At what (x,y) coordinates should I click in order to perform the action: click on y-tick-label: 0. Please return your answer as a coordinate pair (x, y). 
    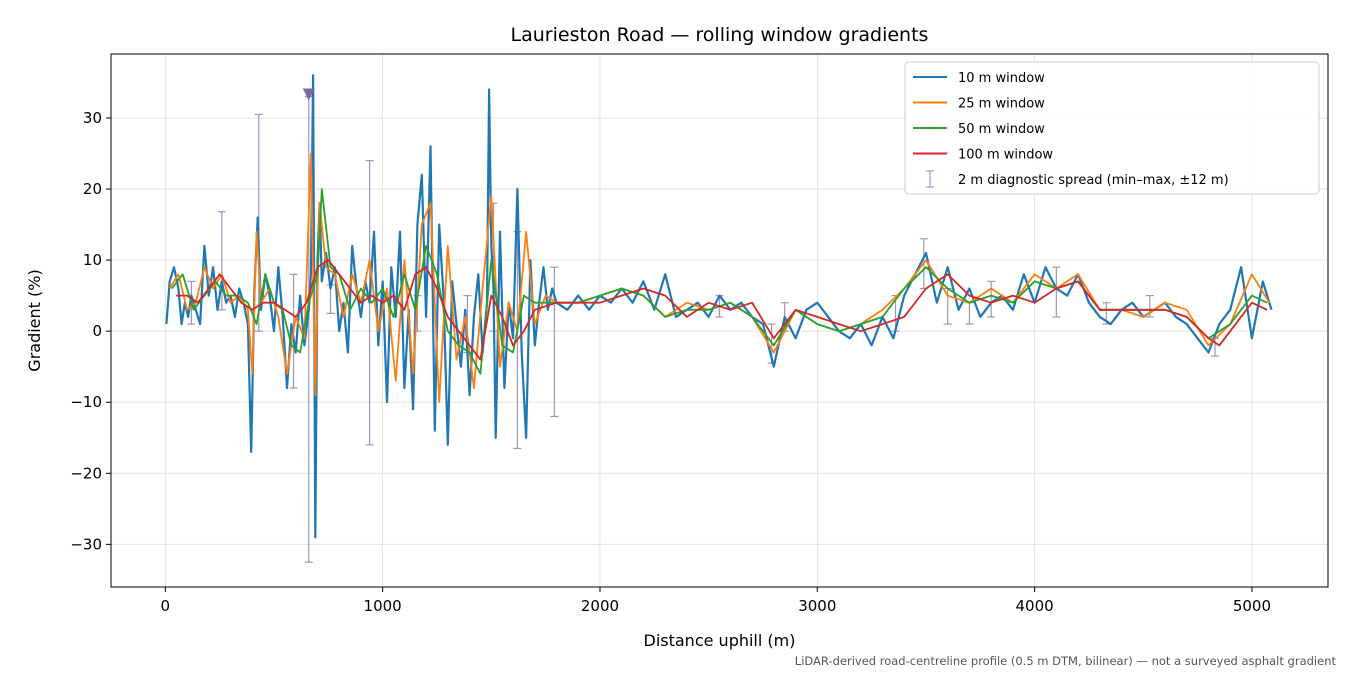
    Looking at the image, I should click on (97, 331).